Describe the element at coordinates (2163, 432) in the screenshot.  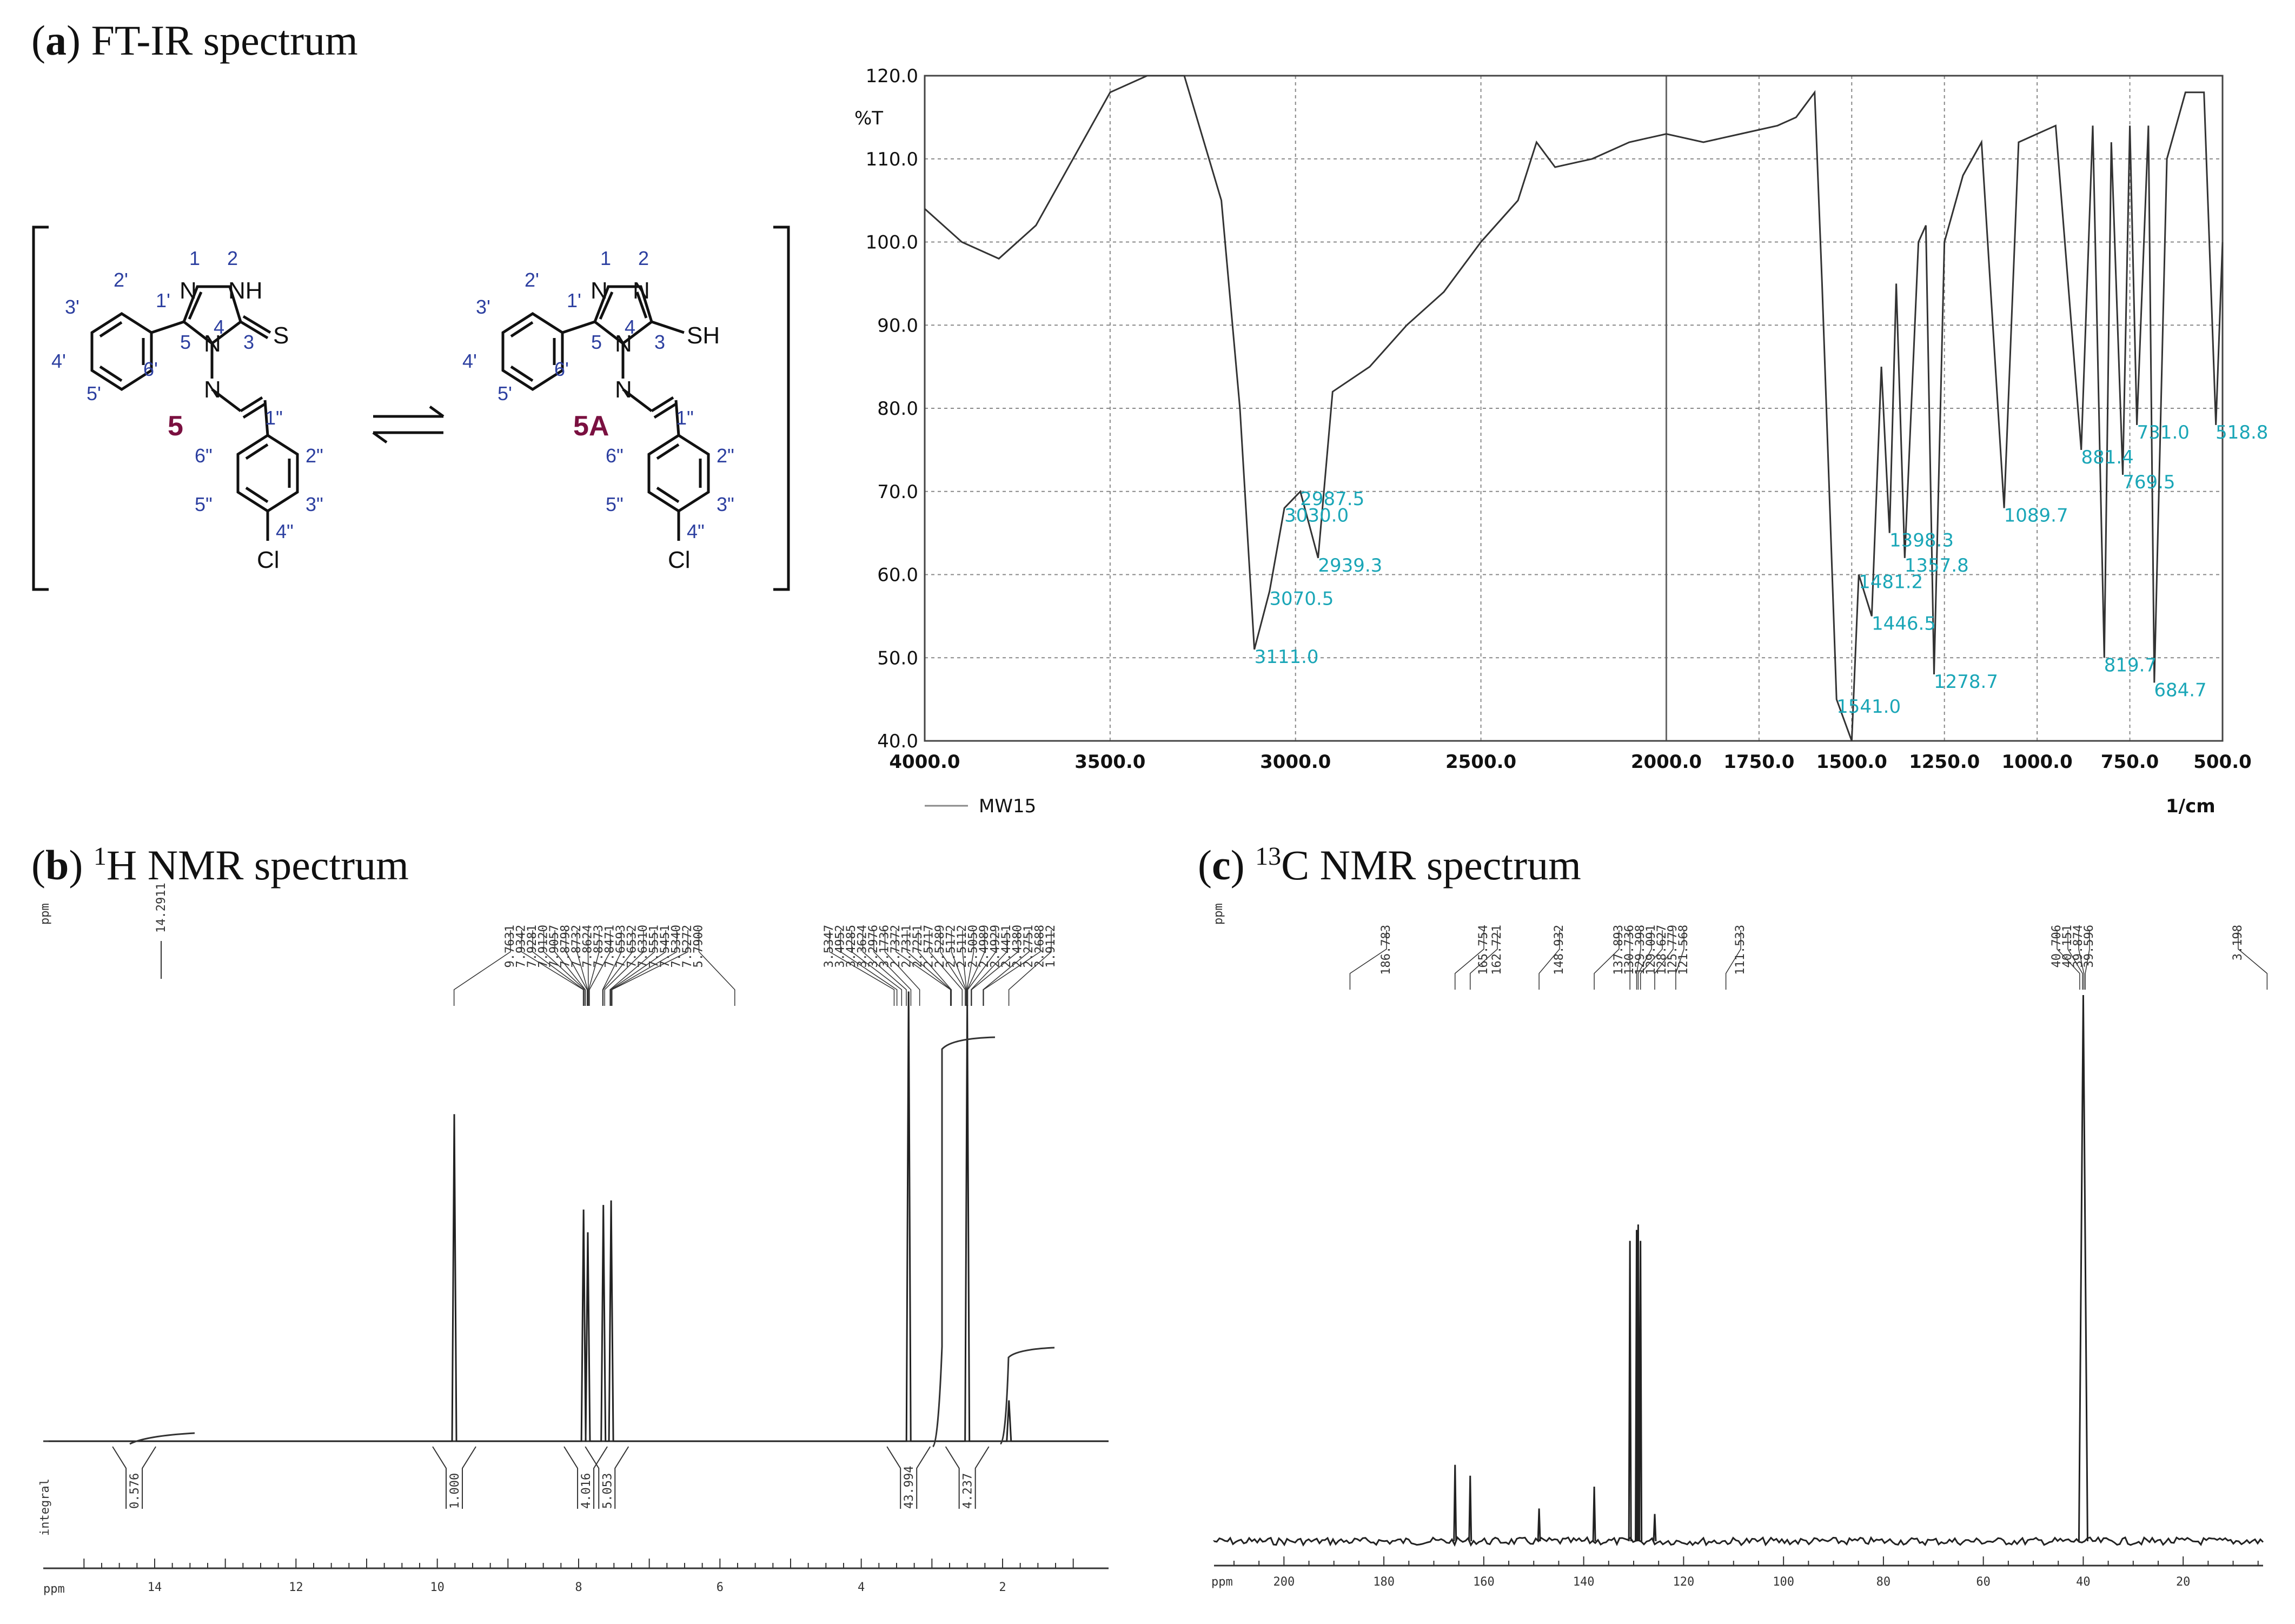
I see `ir-peak-label-15: 731.0` at that location.